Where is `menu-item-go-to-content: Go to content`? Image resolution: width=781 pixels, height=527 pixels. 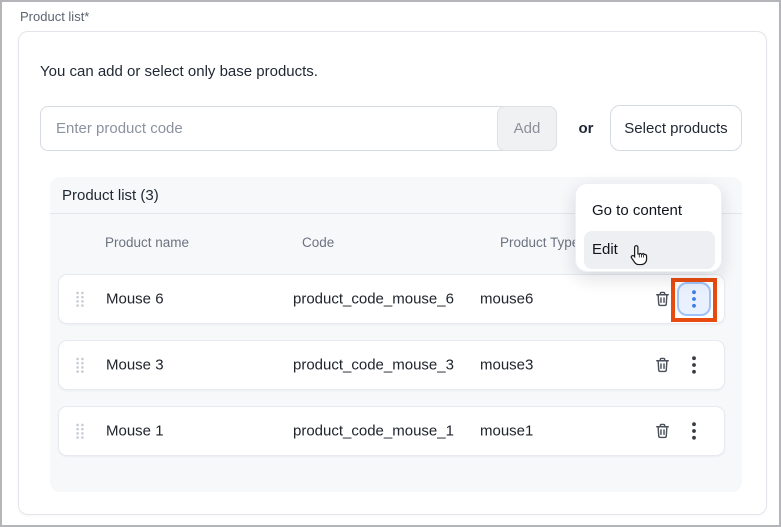
menu-item-go-to-content: Go to content is located at coordinates (637, 210).